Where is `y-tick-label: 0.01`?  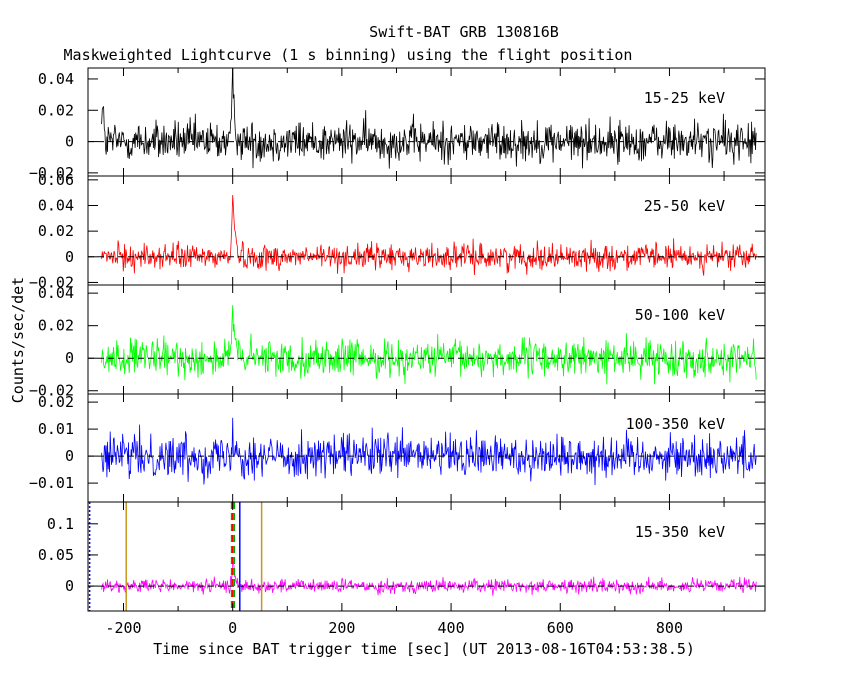 y-tick-label: 0.01 is located at coordinates (56, 429).